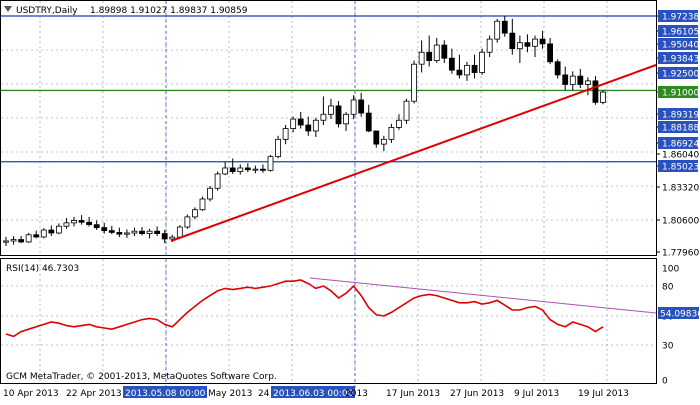  What do you see at coordinates (169, 11) in the screenshot?
I see `ohlc-values: 1.89898 1.91027 1.89837 1.90859` at bounding box center [169, 11].